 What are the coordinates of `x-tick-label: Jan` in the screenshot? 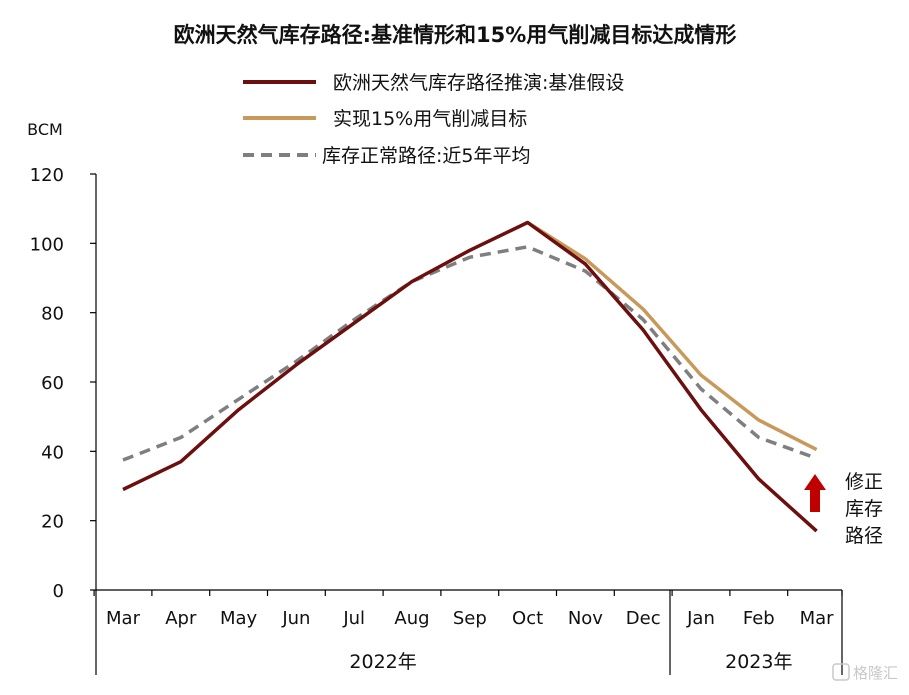 It's located at (700, 618).